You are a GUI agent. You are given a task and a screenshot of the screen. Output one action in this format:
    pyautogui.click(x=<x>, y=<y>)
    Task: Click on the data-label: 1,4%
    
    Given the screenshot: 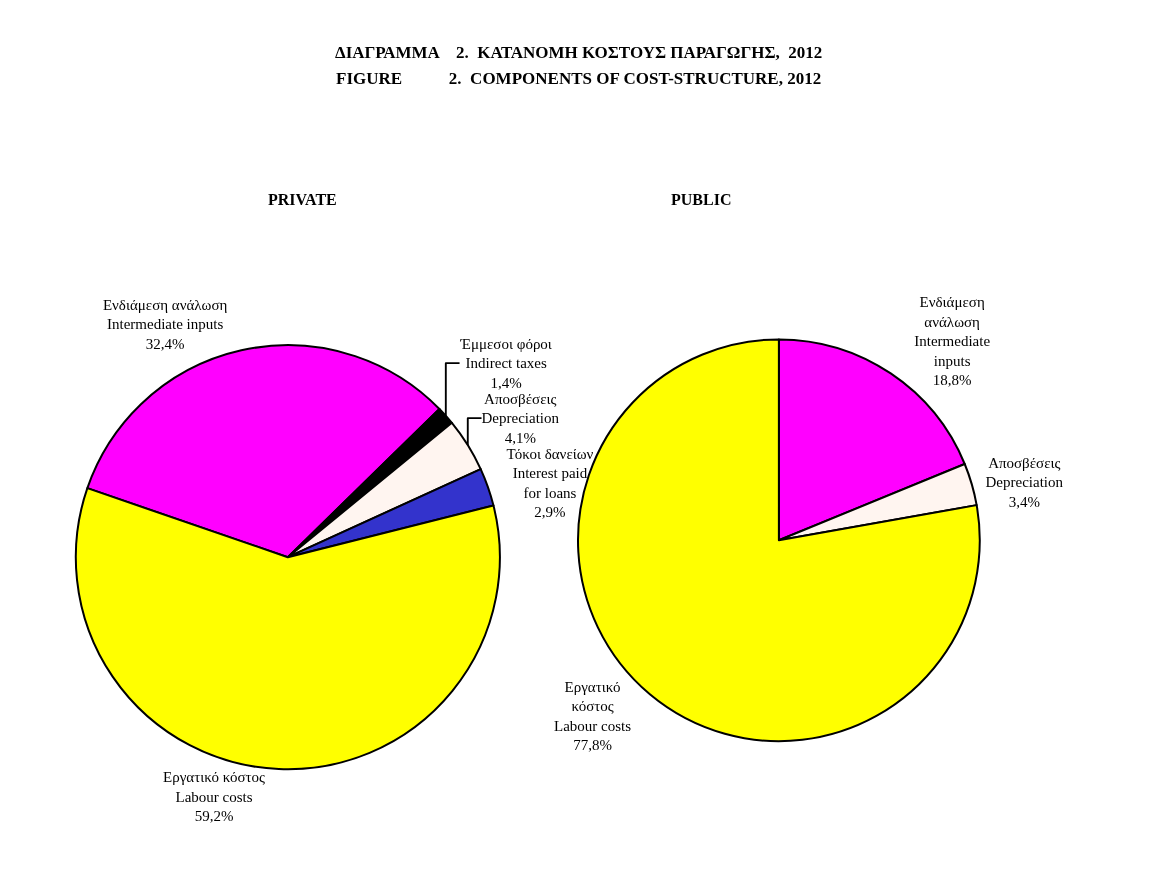 What is the action you would take?
    pyautogui.click(x=506, y=382)
    